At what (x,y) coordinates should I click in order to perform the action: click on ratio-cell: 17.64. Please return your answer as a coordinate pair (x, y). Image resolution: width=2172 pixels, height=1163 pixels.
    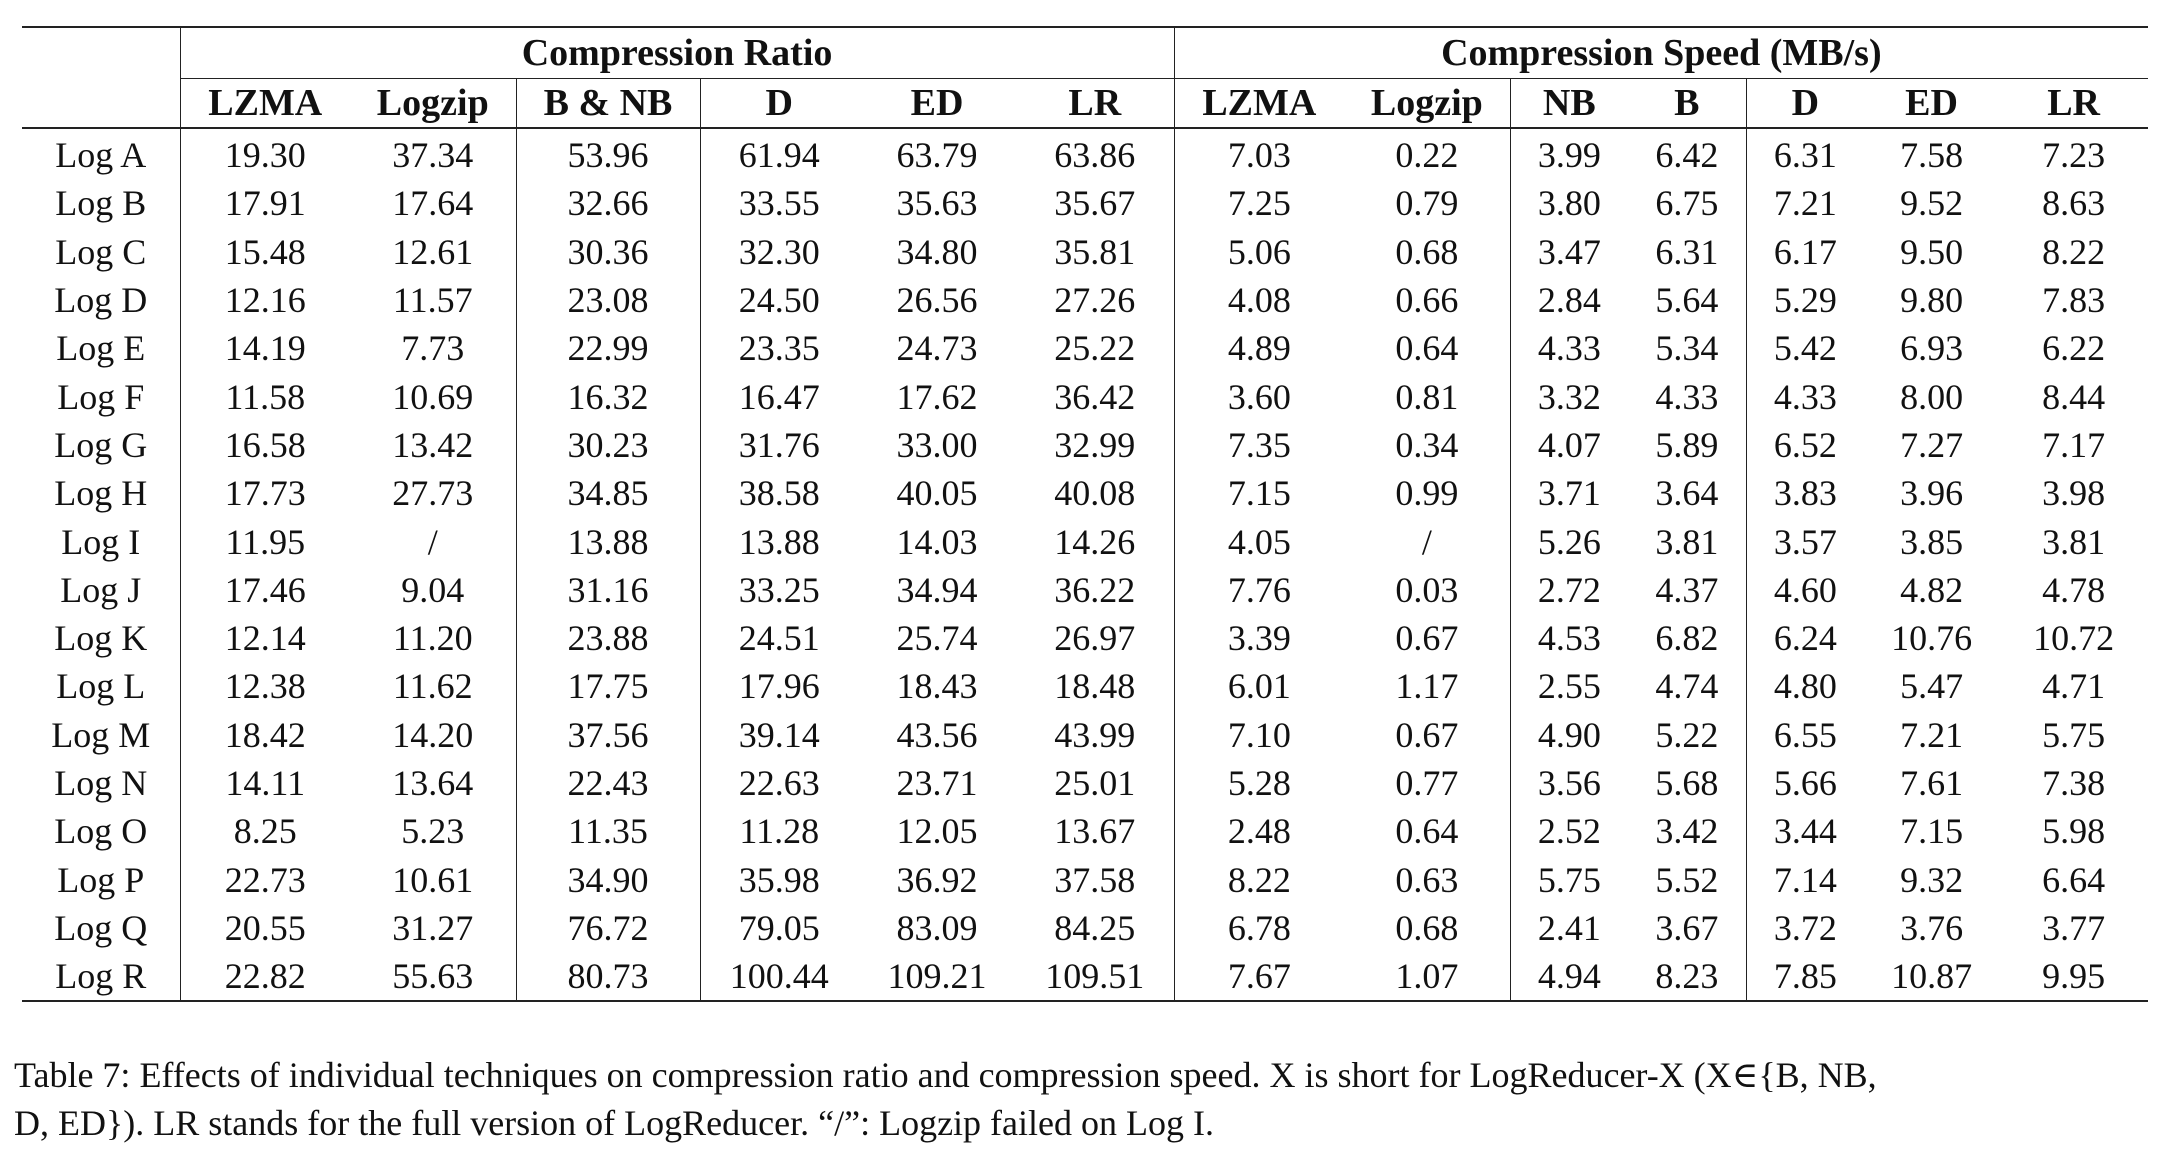
    Looking at the image, I should click on (433, 203).